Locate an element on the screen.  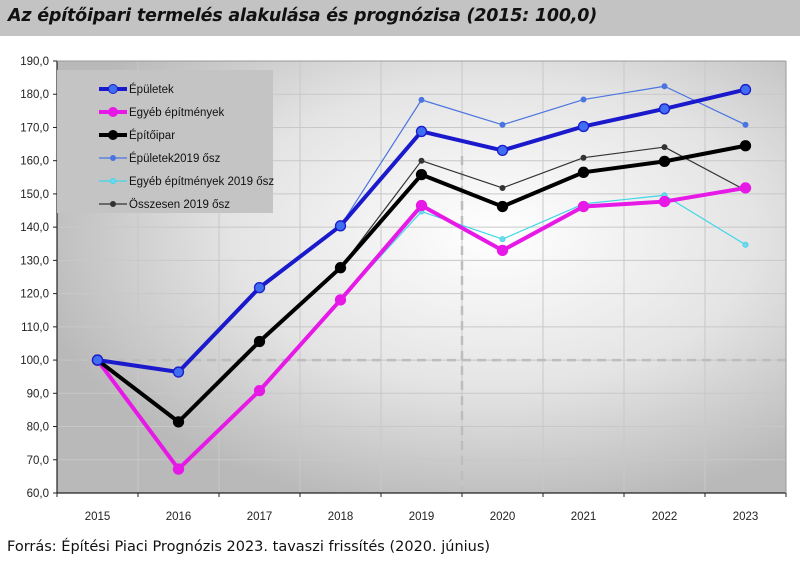
y-tick-label: 160,0 is located at coordinates (34, 162).